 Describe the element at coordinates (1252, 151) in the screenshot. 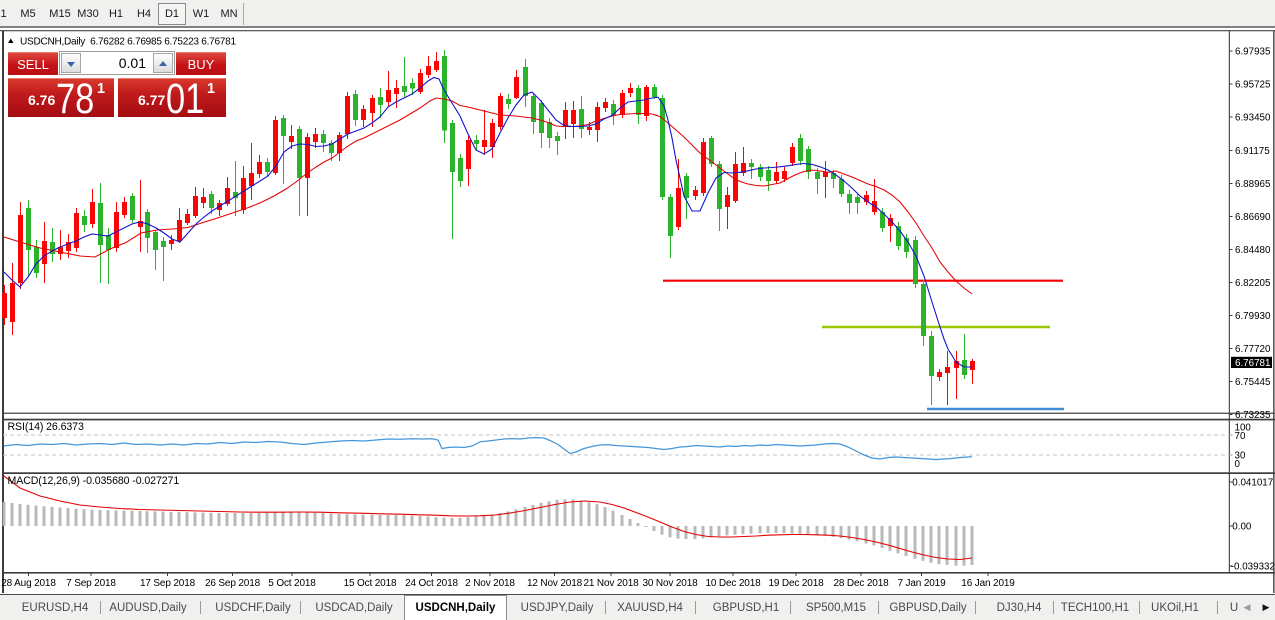

I see `svg-text: 6.91175` at that location.